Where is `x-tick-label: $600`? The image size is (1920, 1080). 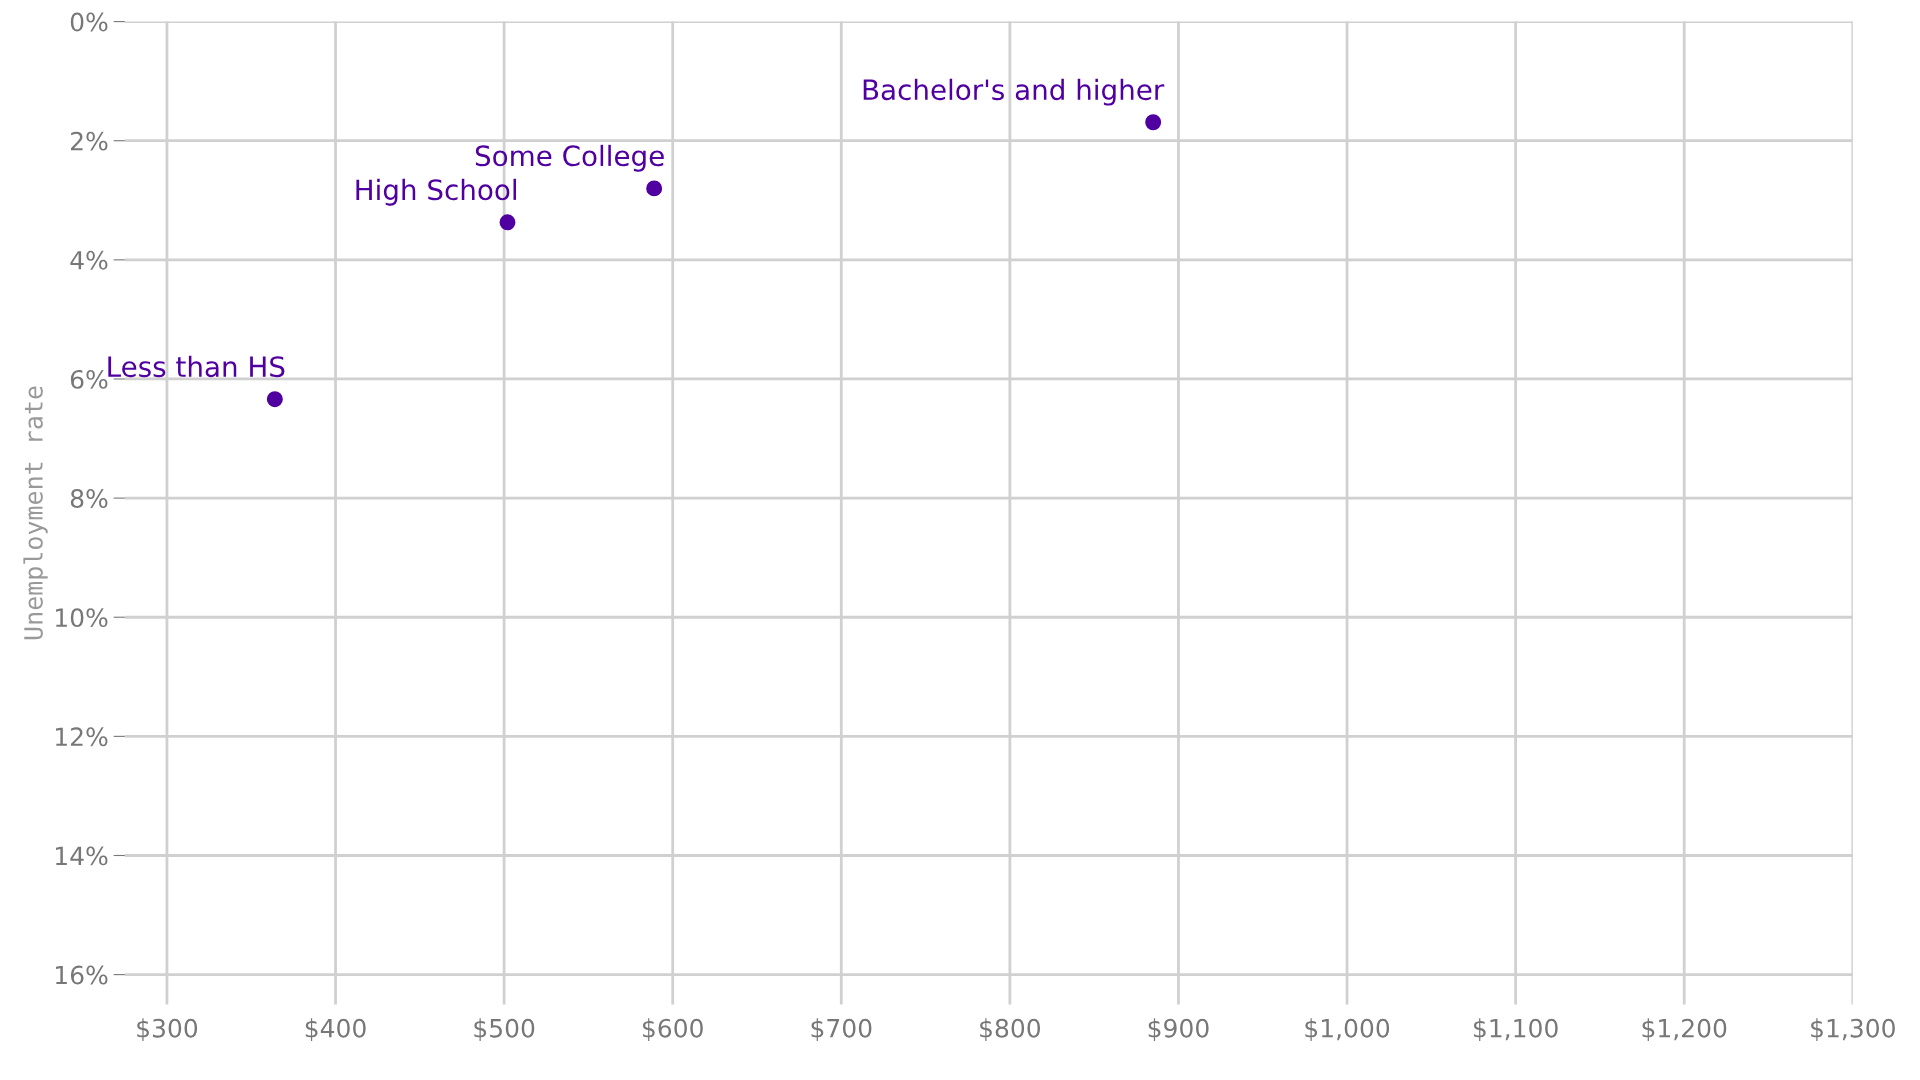 x-tick-label: $600 is located at coordinates (672, 1029).